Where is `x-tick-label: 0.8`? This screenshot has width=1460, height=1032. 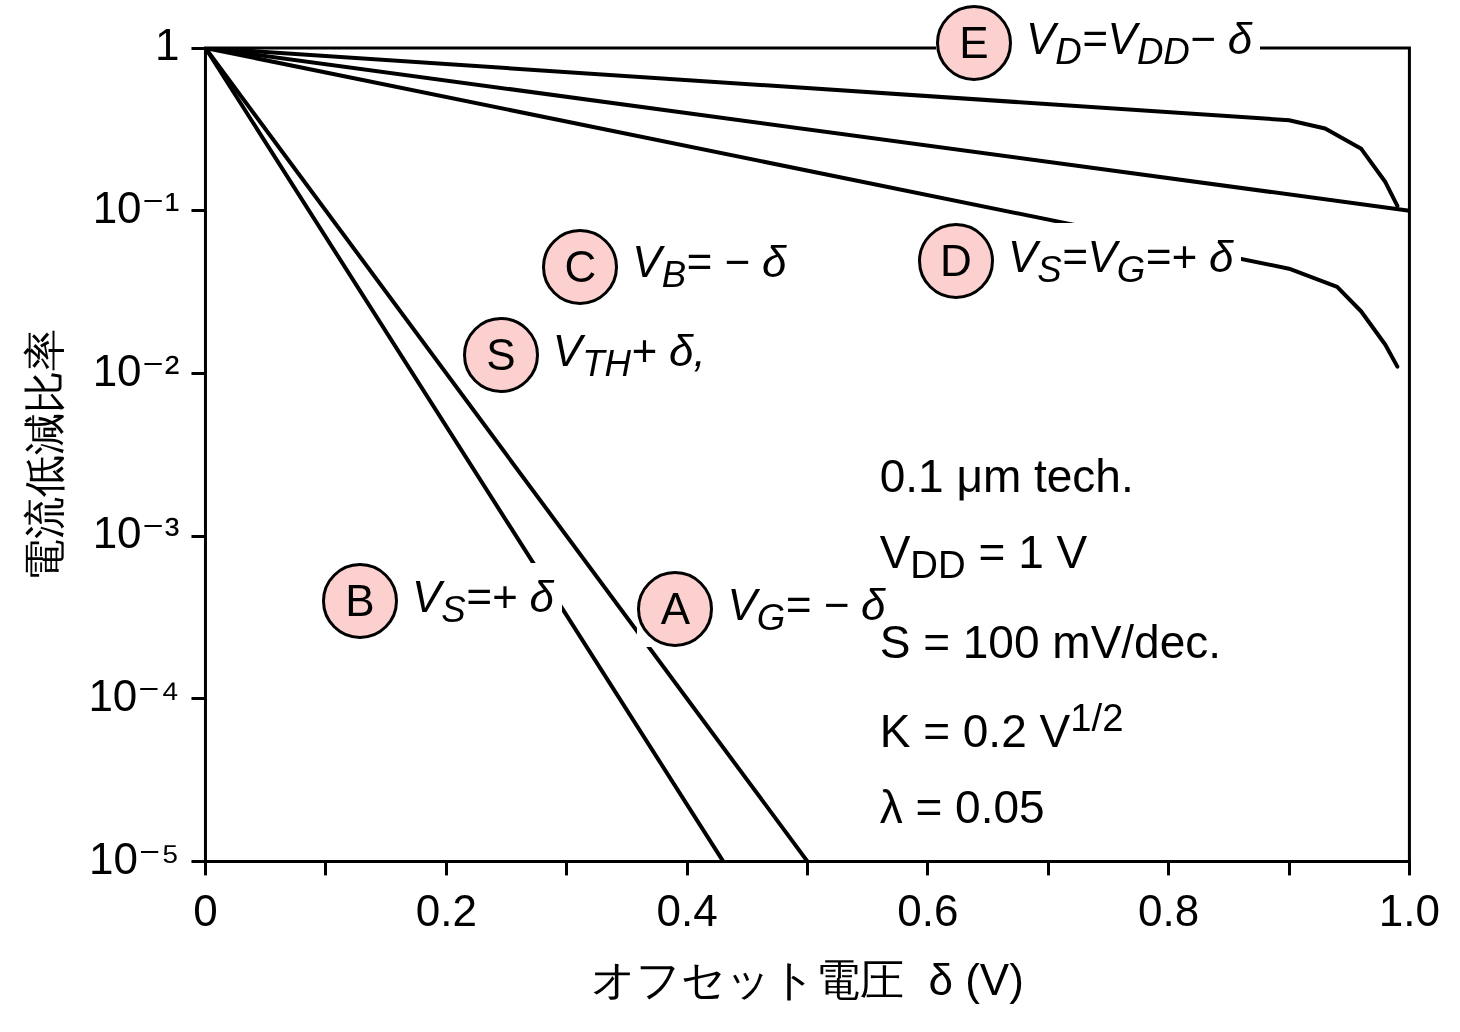 x-tick-label: 0.8 is located at coordinates (1169, 910).